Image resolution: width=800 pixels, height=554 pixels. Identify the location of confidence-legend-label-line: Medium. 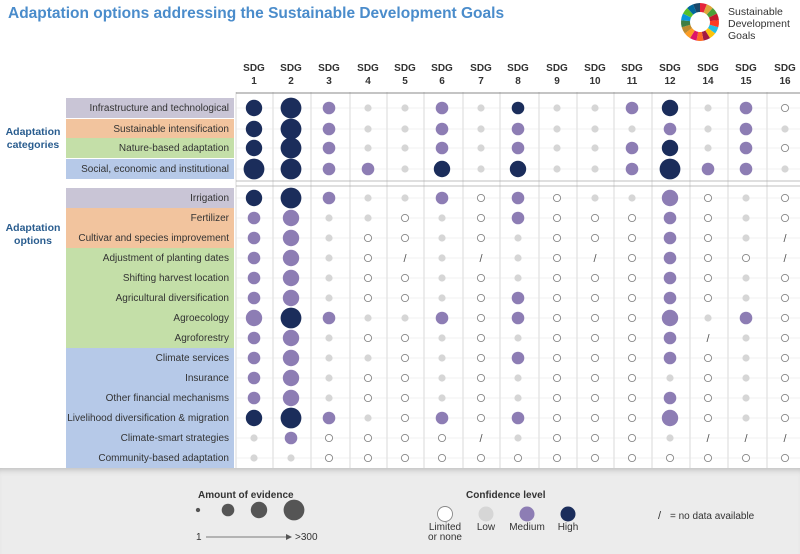
(527, 527).